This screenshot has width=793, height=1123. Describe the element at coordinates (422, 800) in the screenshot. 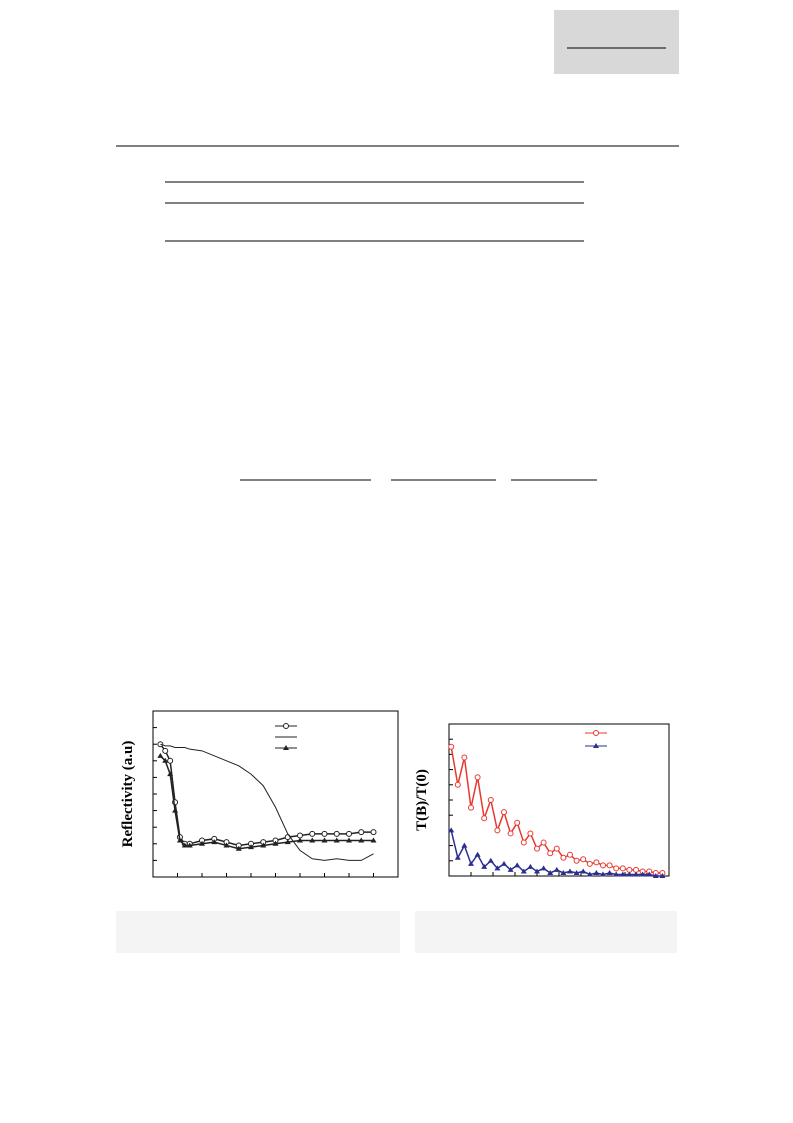

I see `y-axis-label: T(B)/T(0)` at that location.